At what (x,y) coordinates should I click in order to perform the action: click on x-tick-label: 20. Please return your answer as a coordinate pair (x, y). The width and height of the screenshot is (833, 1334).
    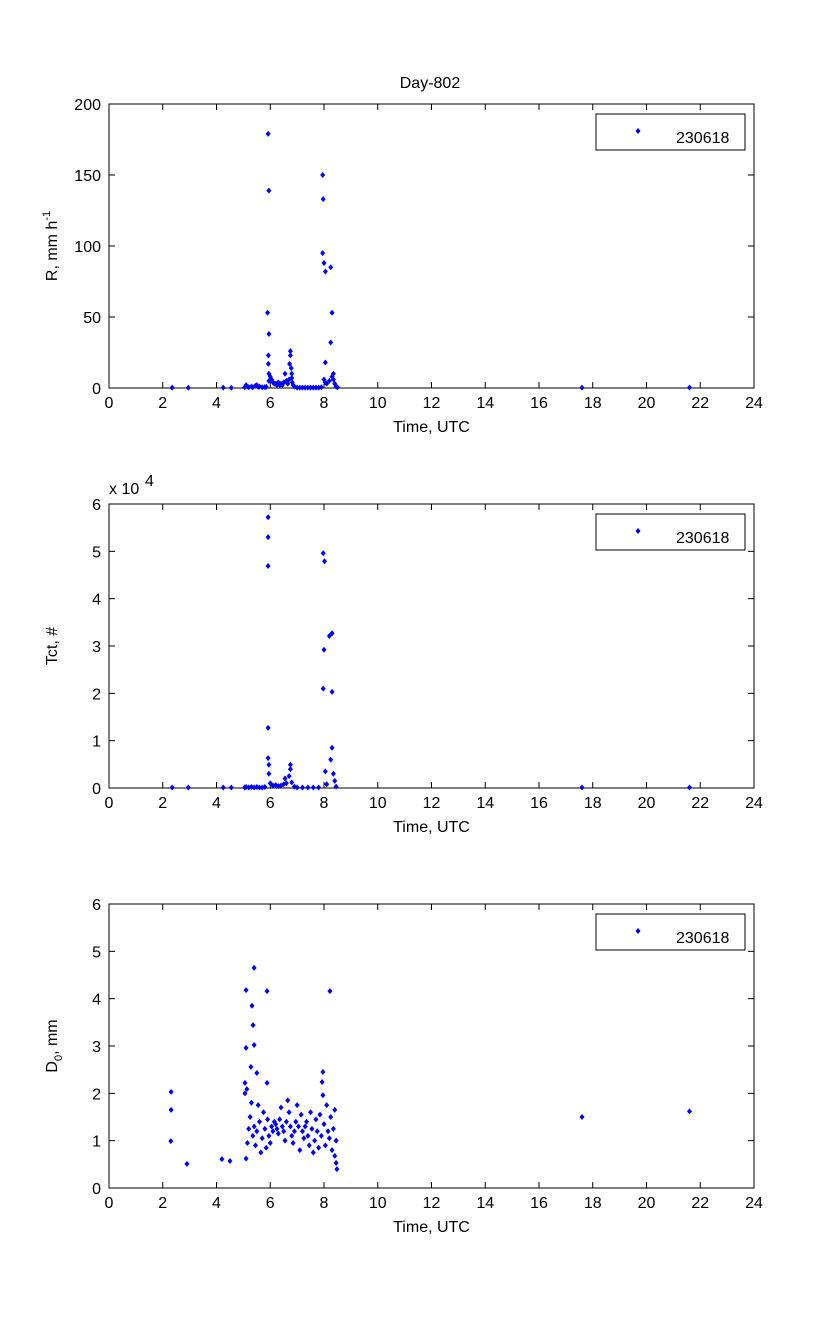
    Looking at the image, I should click on (647, 803).